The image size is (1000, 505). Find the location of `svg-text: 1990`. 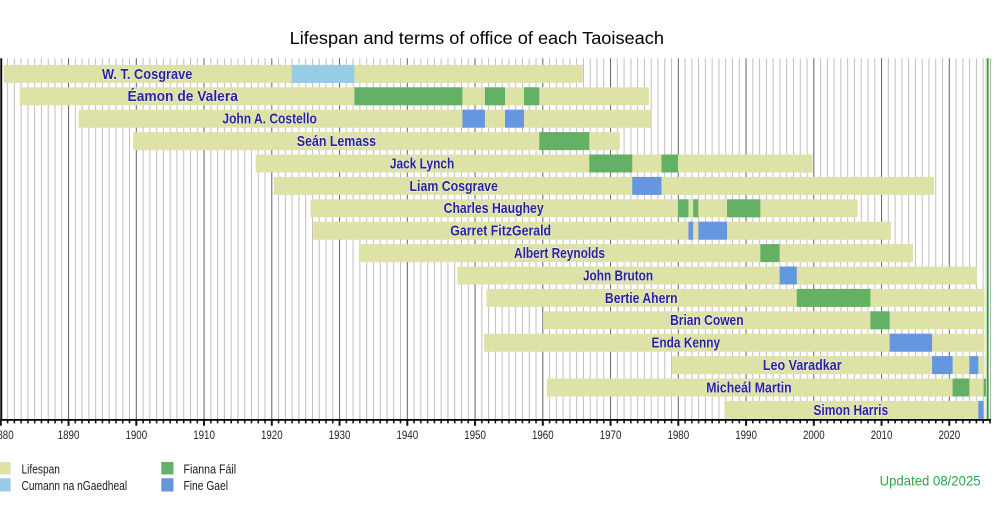

svg-text: 1990 is located at coordinates (746, 436).